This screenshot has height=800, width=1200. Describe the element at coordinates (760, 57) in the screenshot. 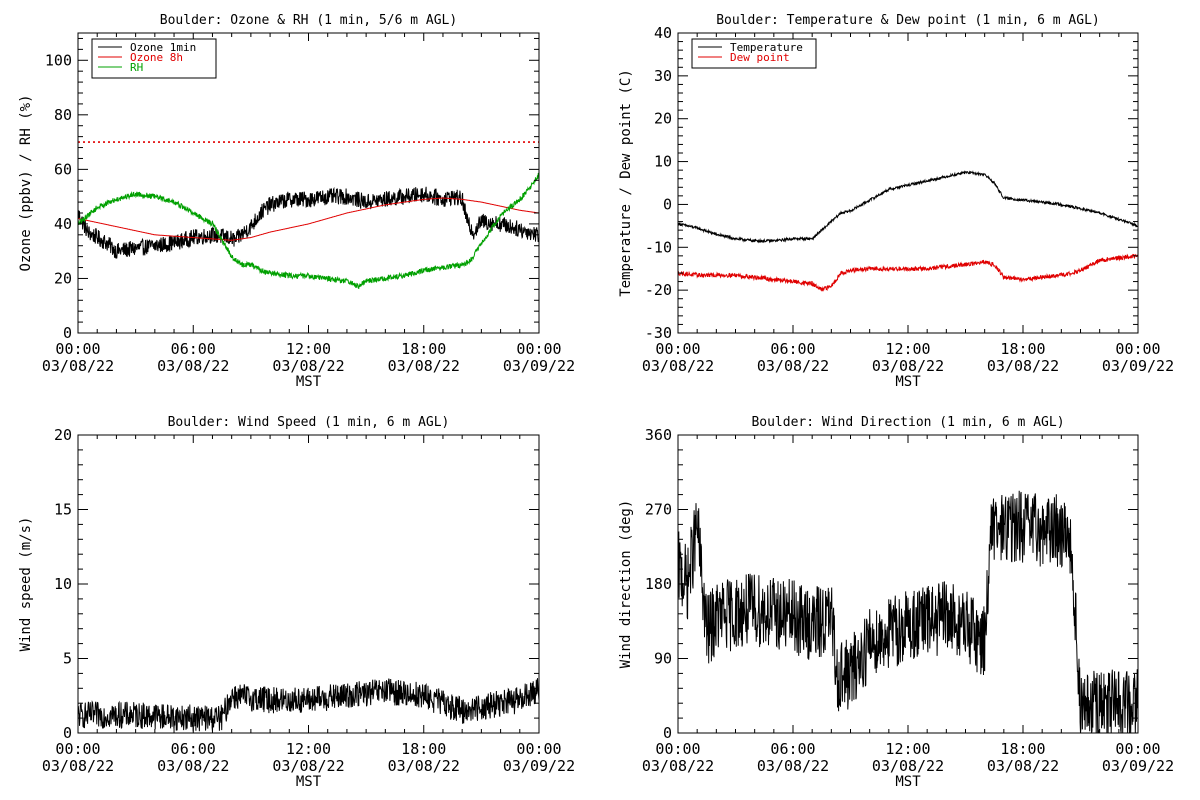

I see `legend-label: Dew point` at that location.